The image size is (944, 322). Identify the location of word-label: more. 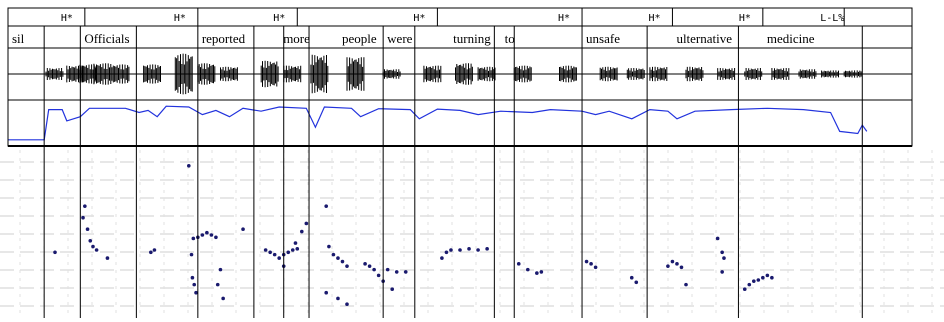
(296, 38).